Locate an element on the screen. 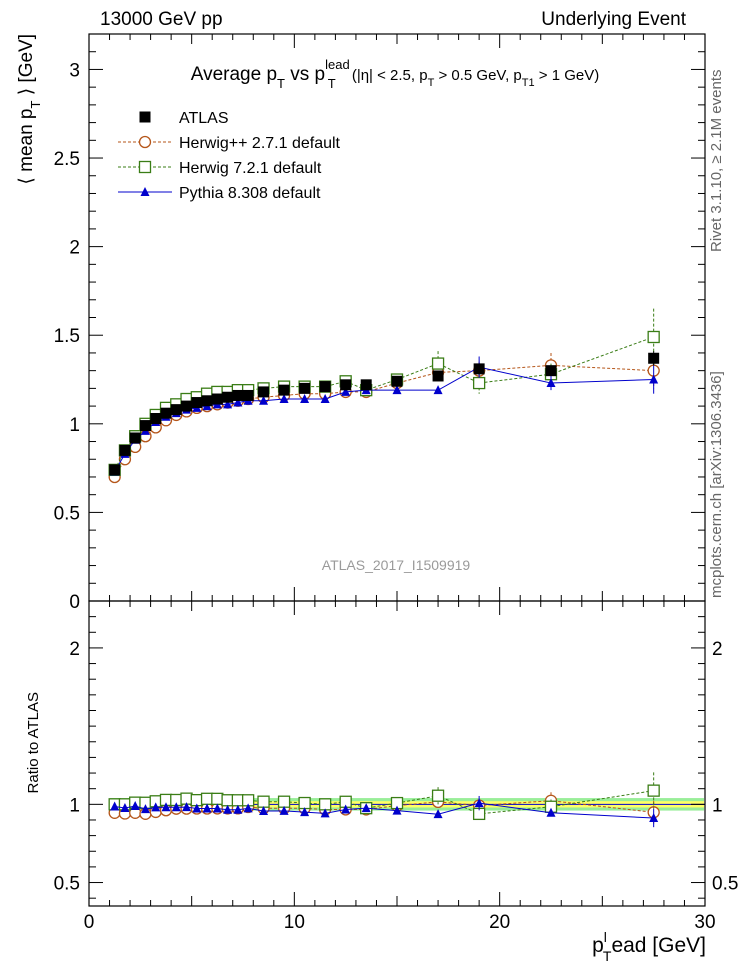 This screenshot has width=746, height=972. ratio-y-tick-label-right: 0.5 is located at coordinates (725, 884).